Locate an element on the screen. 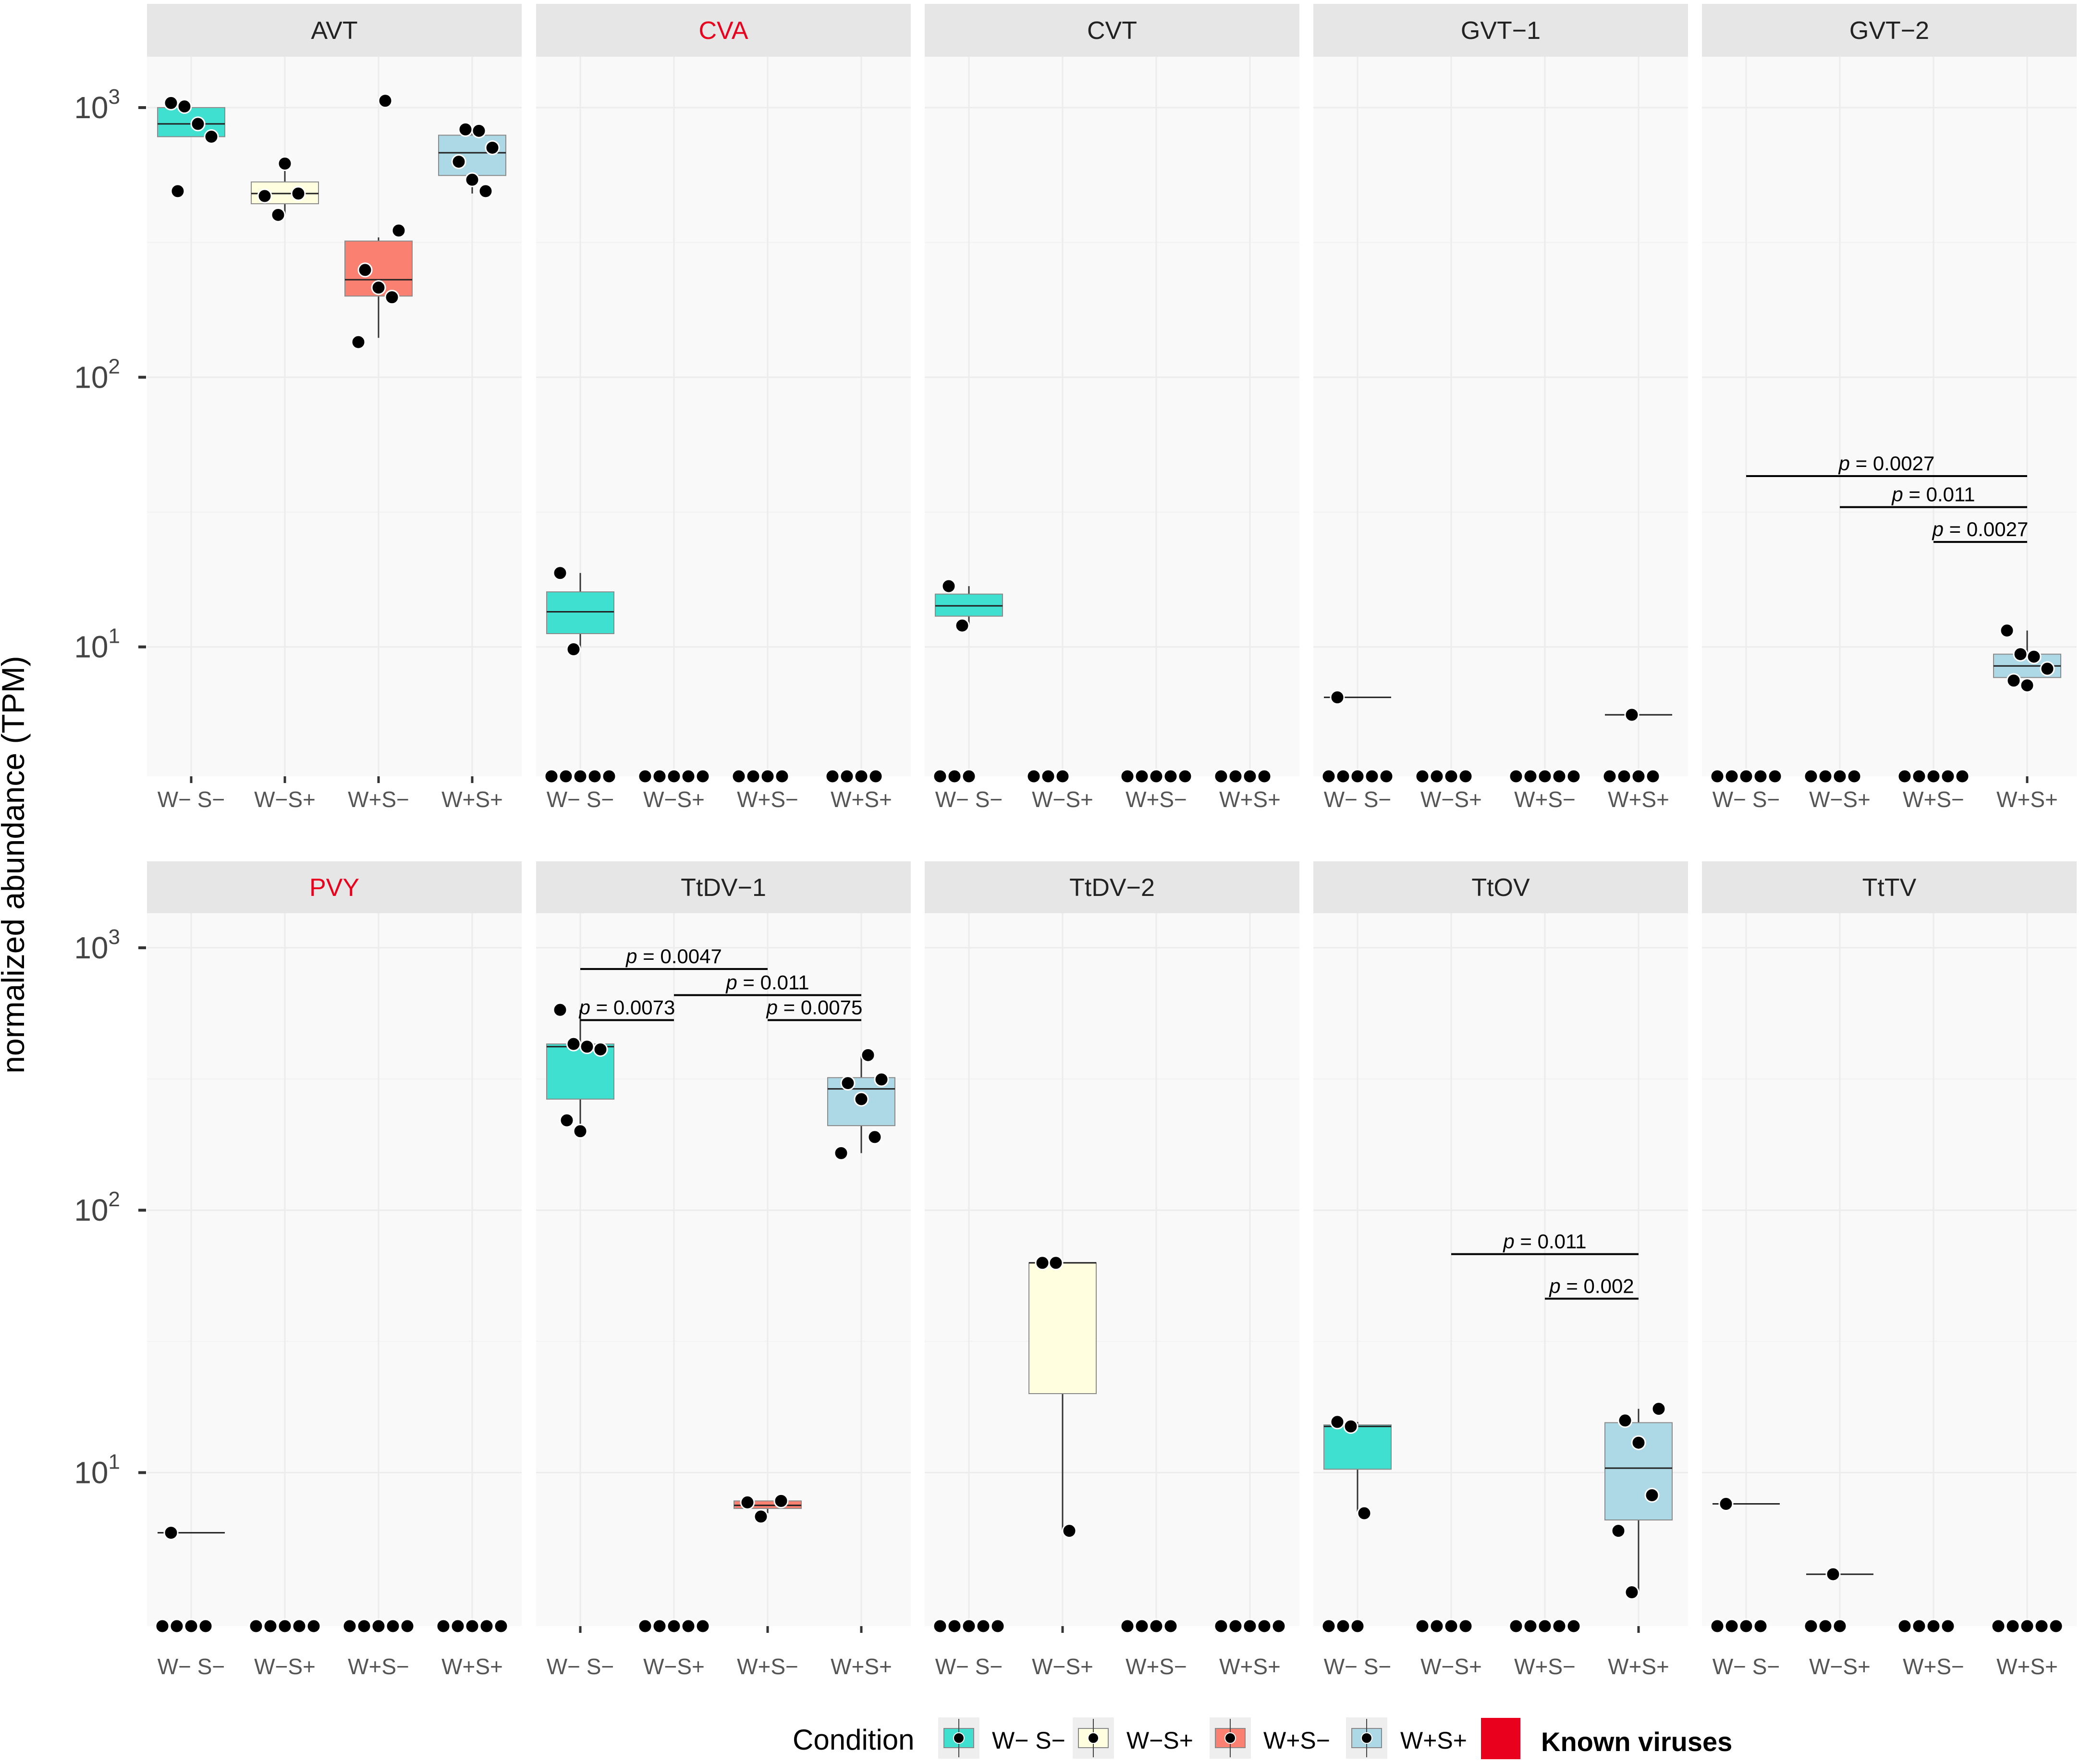  facet-title-ttdv-1: TtDV−1 is located at coordinates (723, 888).